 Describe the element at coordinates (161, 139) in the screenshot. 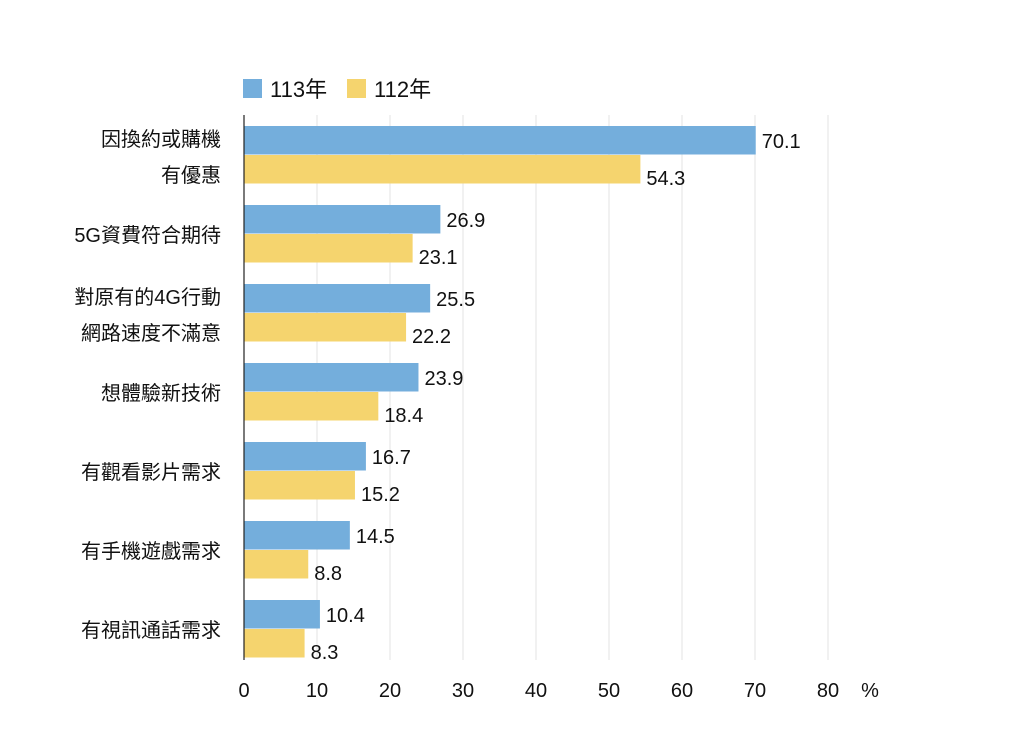

I see `category-label: 因換約或購機` at that location.